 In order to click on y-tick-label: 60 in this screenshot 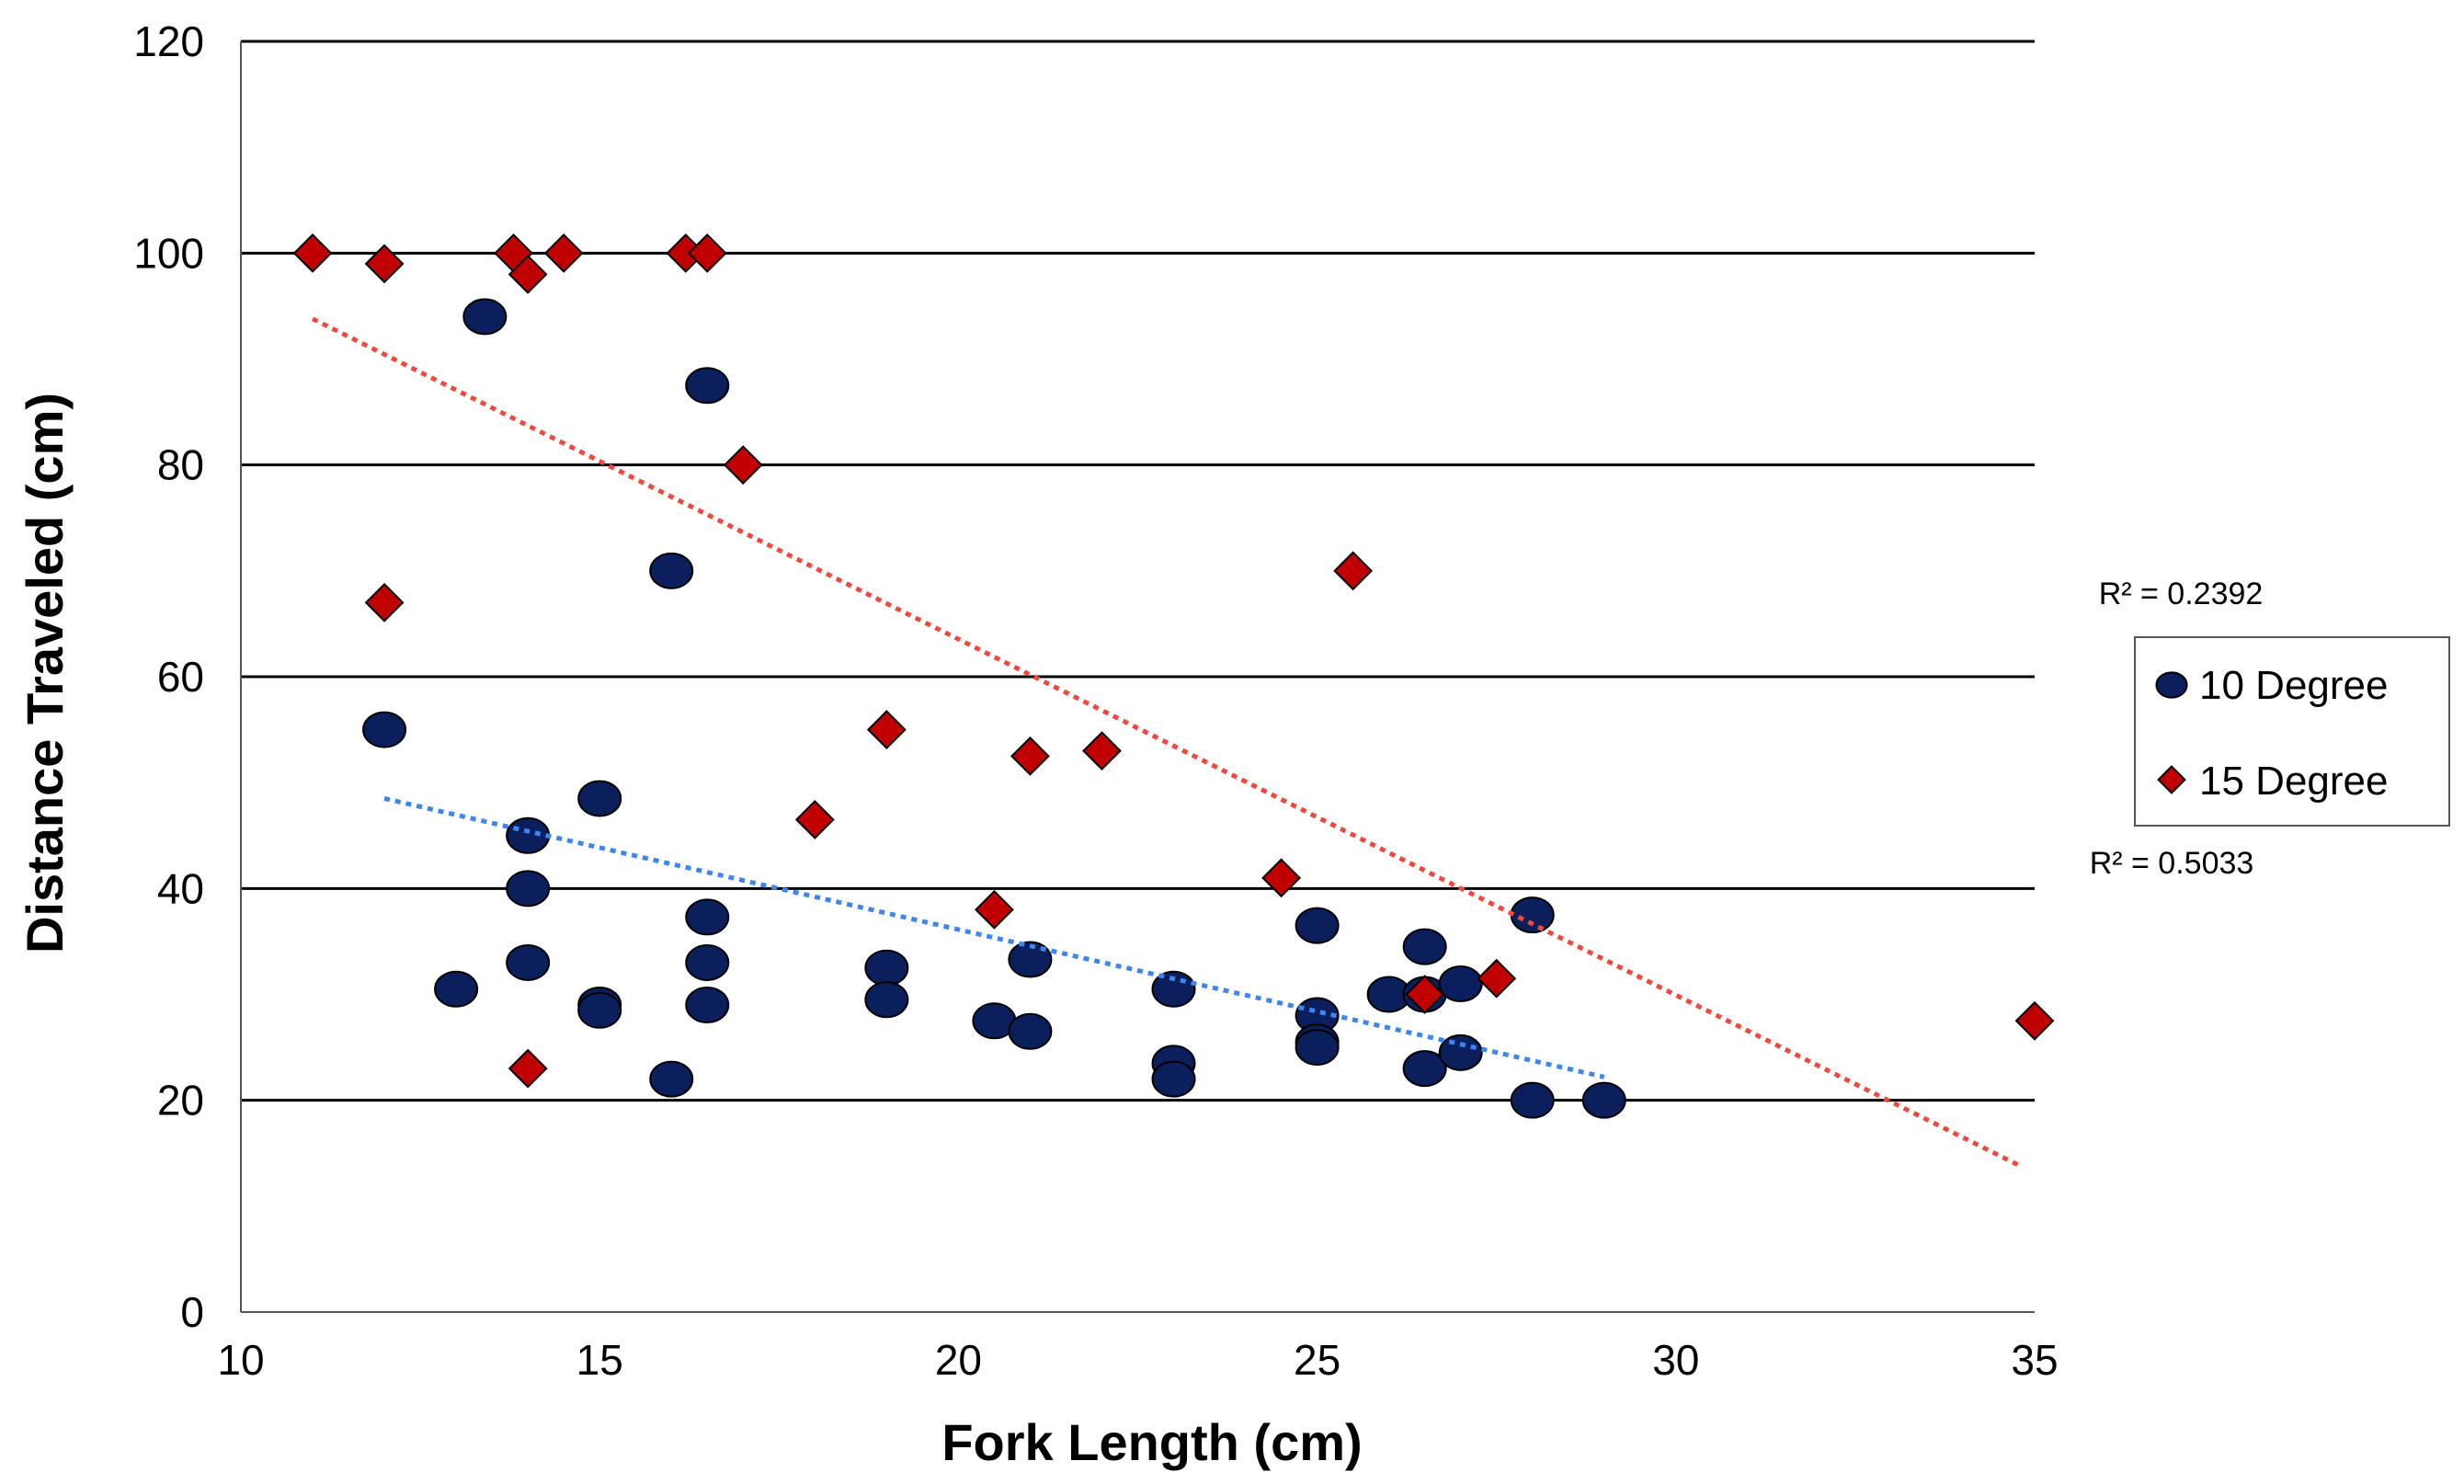, I will do `click(180, 677)`.